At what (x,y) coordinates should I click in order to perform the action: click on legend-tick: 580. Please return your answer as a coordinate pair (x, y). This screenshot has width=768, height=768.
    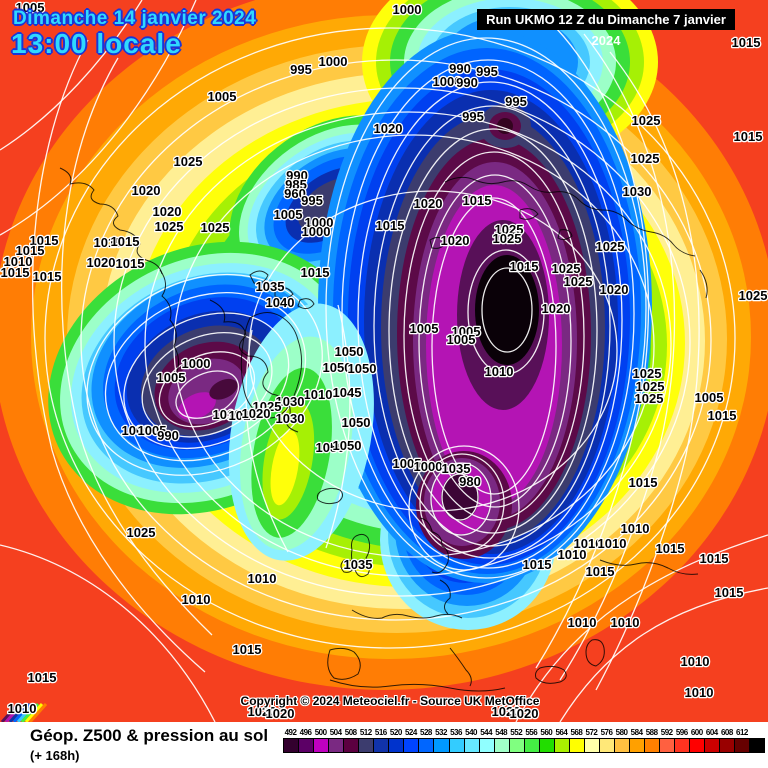
    Looking at the image, I should click on (621, 732).